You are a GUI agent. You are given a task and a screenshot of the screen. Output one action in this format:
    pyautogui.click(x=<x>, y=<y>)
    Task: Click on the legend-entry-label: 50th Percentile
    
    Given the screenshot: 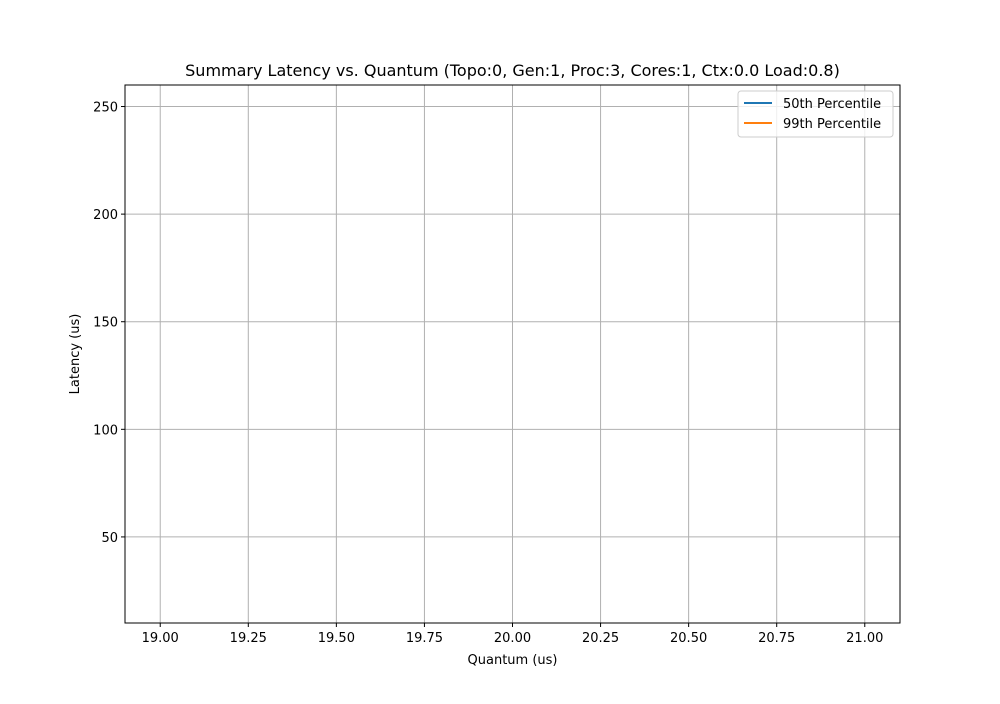 What is the action you would take?
    pyautogui.click(x=832, y=104)
    